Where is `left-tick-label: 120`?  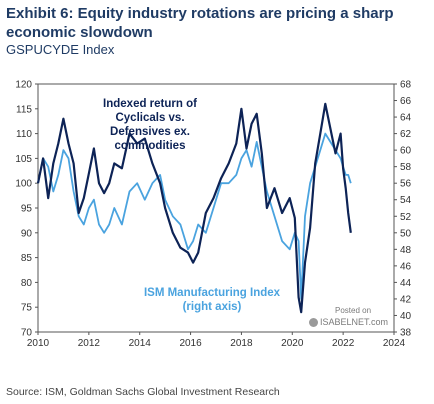
left-tick-label: 120 is located at coordinates (23, 85).